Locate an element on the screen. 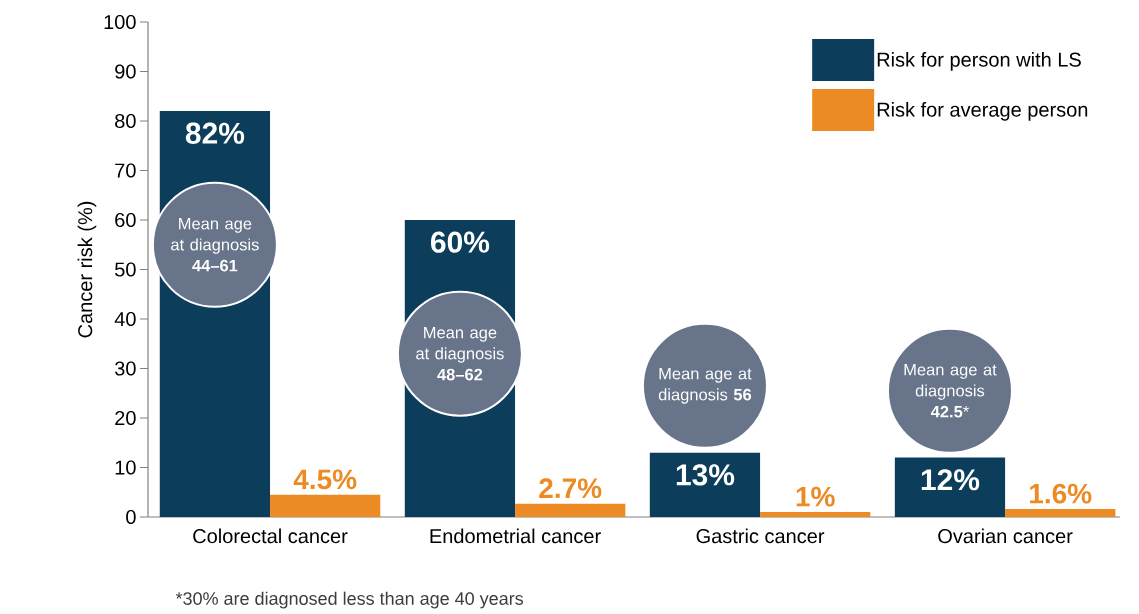 Image resolution: width=1139 pixels, height=614 pixels. annotation: Mean age at diagnosis 44–61 is located at coordinates (215, 244).